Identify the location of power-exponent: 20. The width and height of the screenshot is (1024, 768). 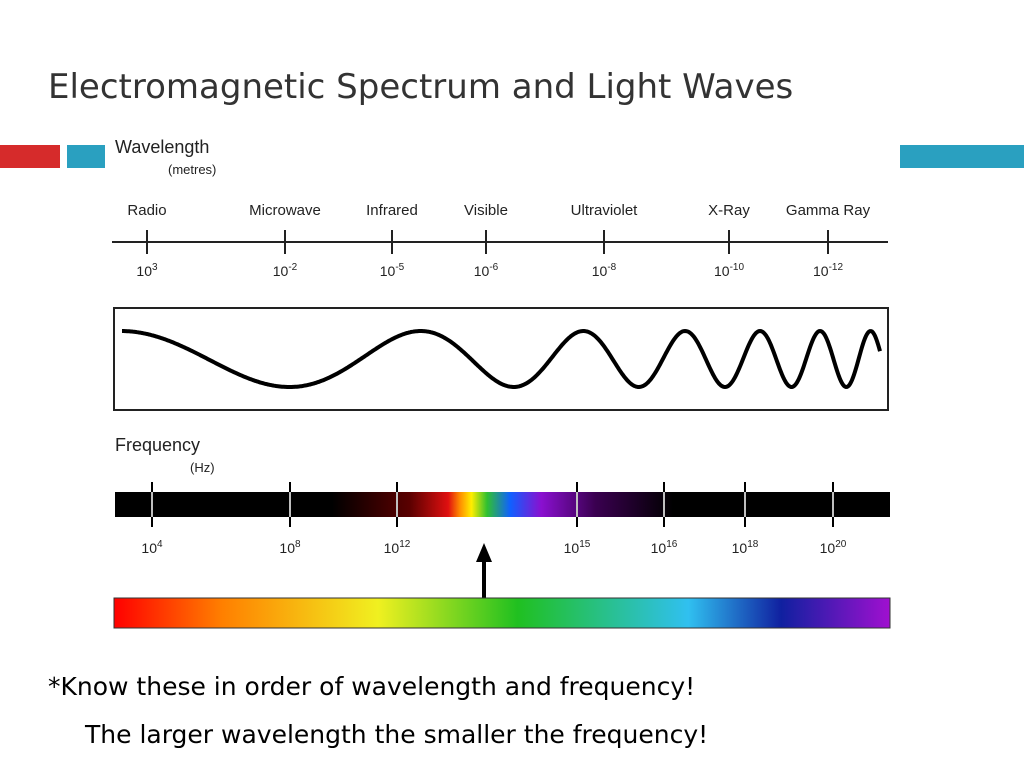
(841, 544).